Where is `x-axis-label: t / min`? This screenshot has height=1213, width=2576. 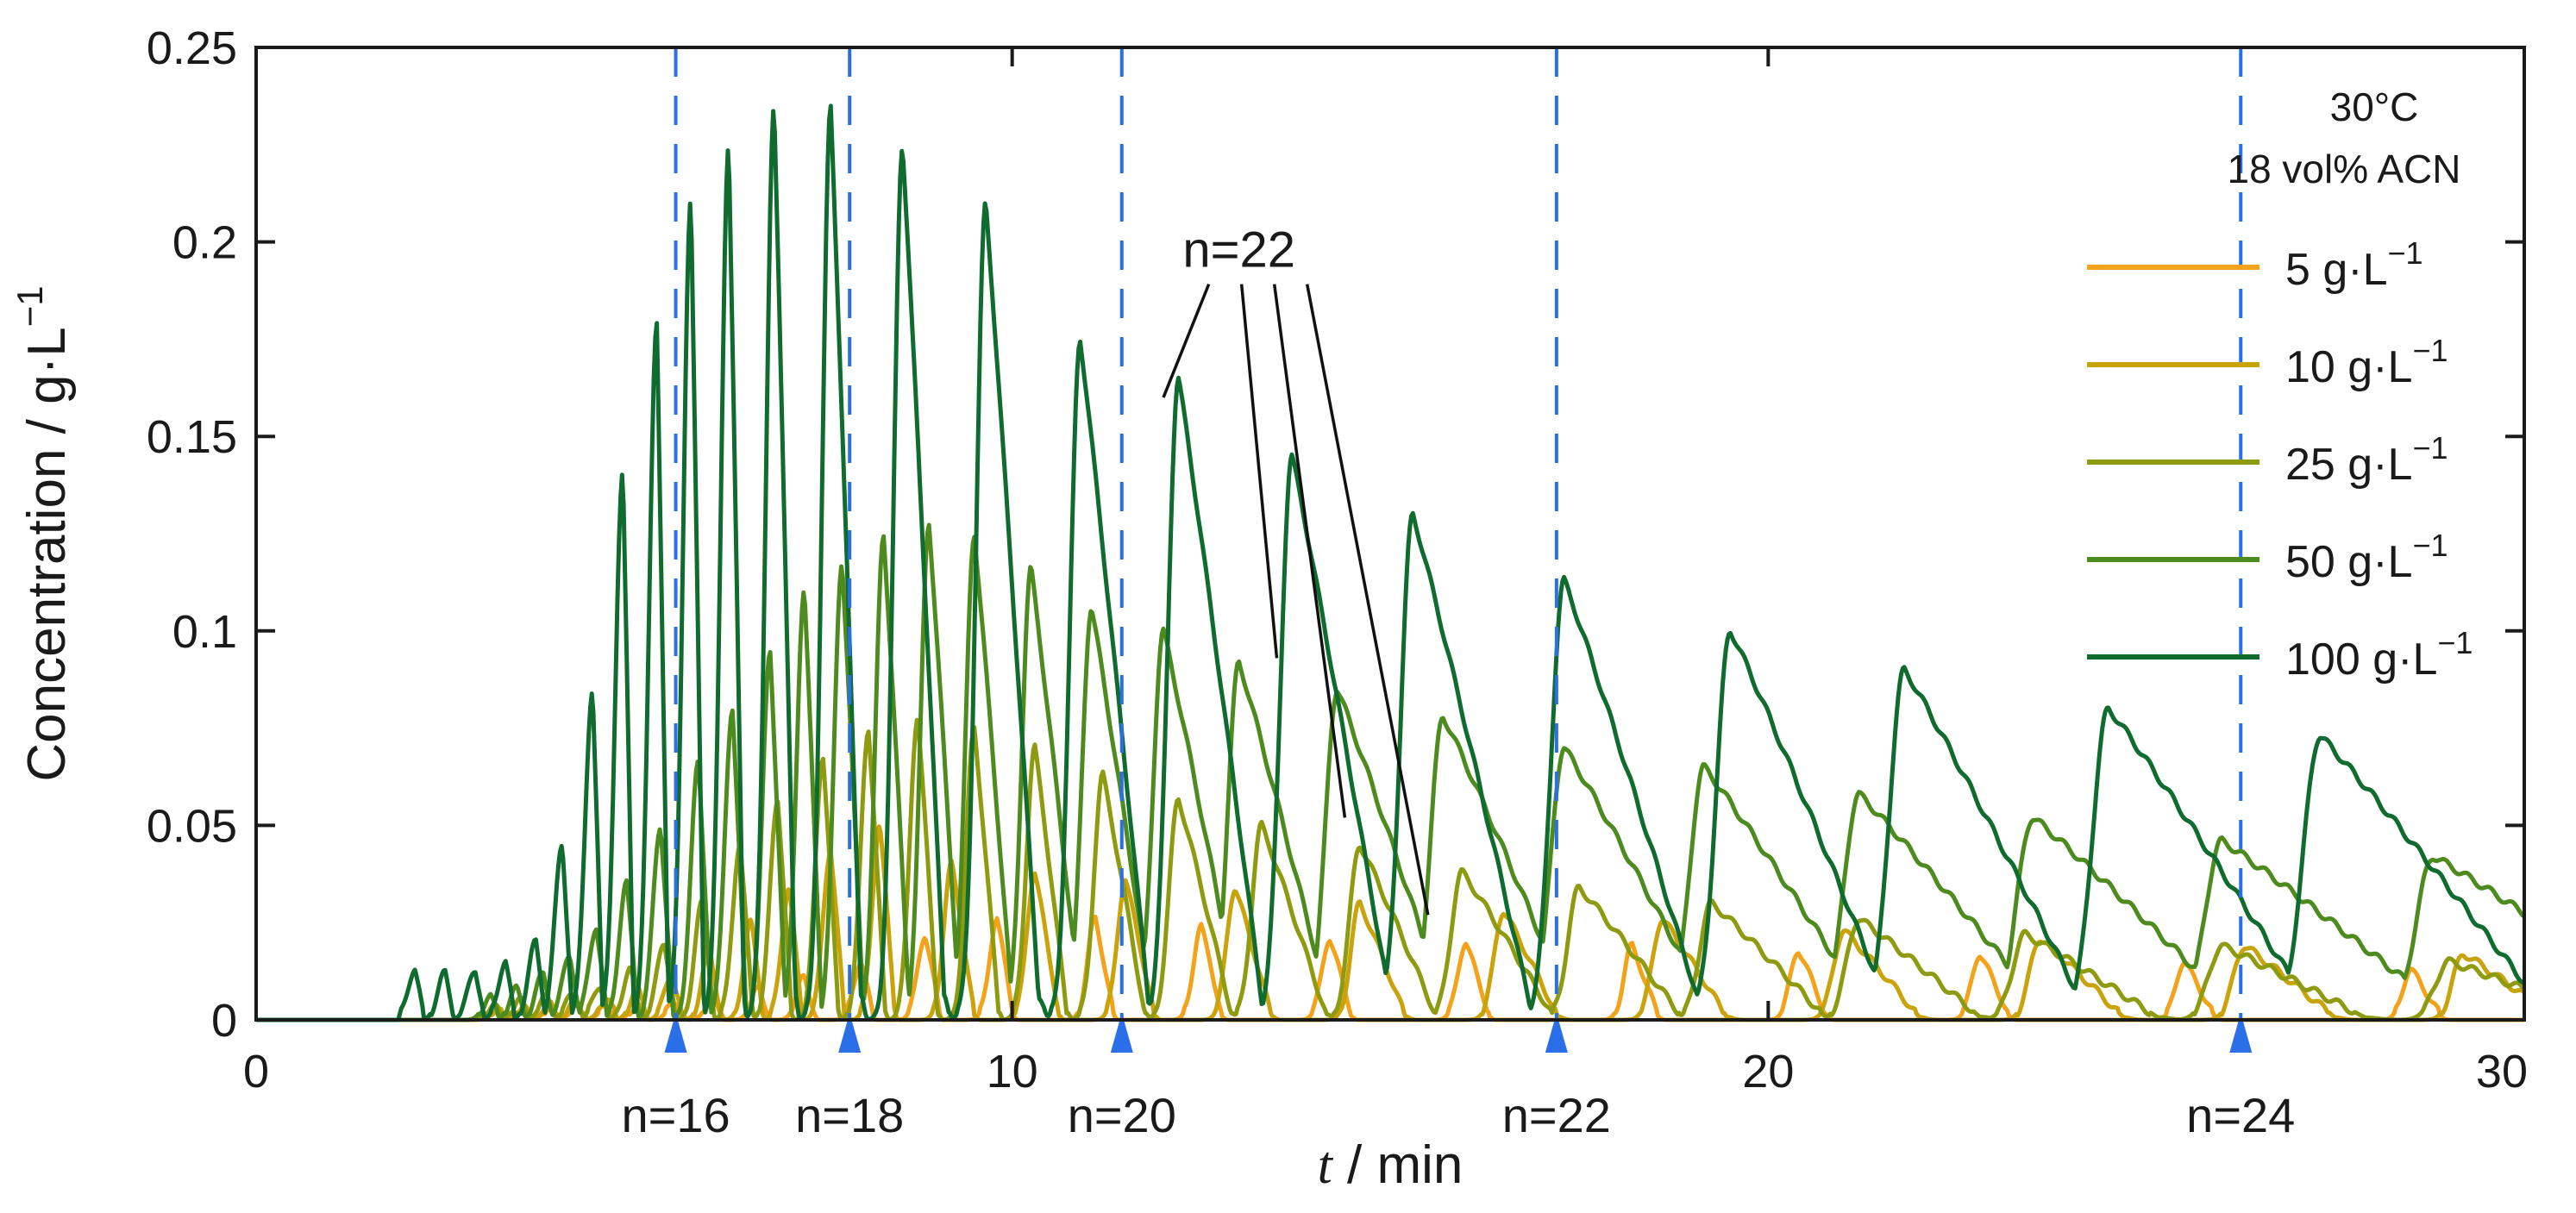 x-axis-label: t / min is located at coordinates (1390, 1165).